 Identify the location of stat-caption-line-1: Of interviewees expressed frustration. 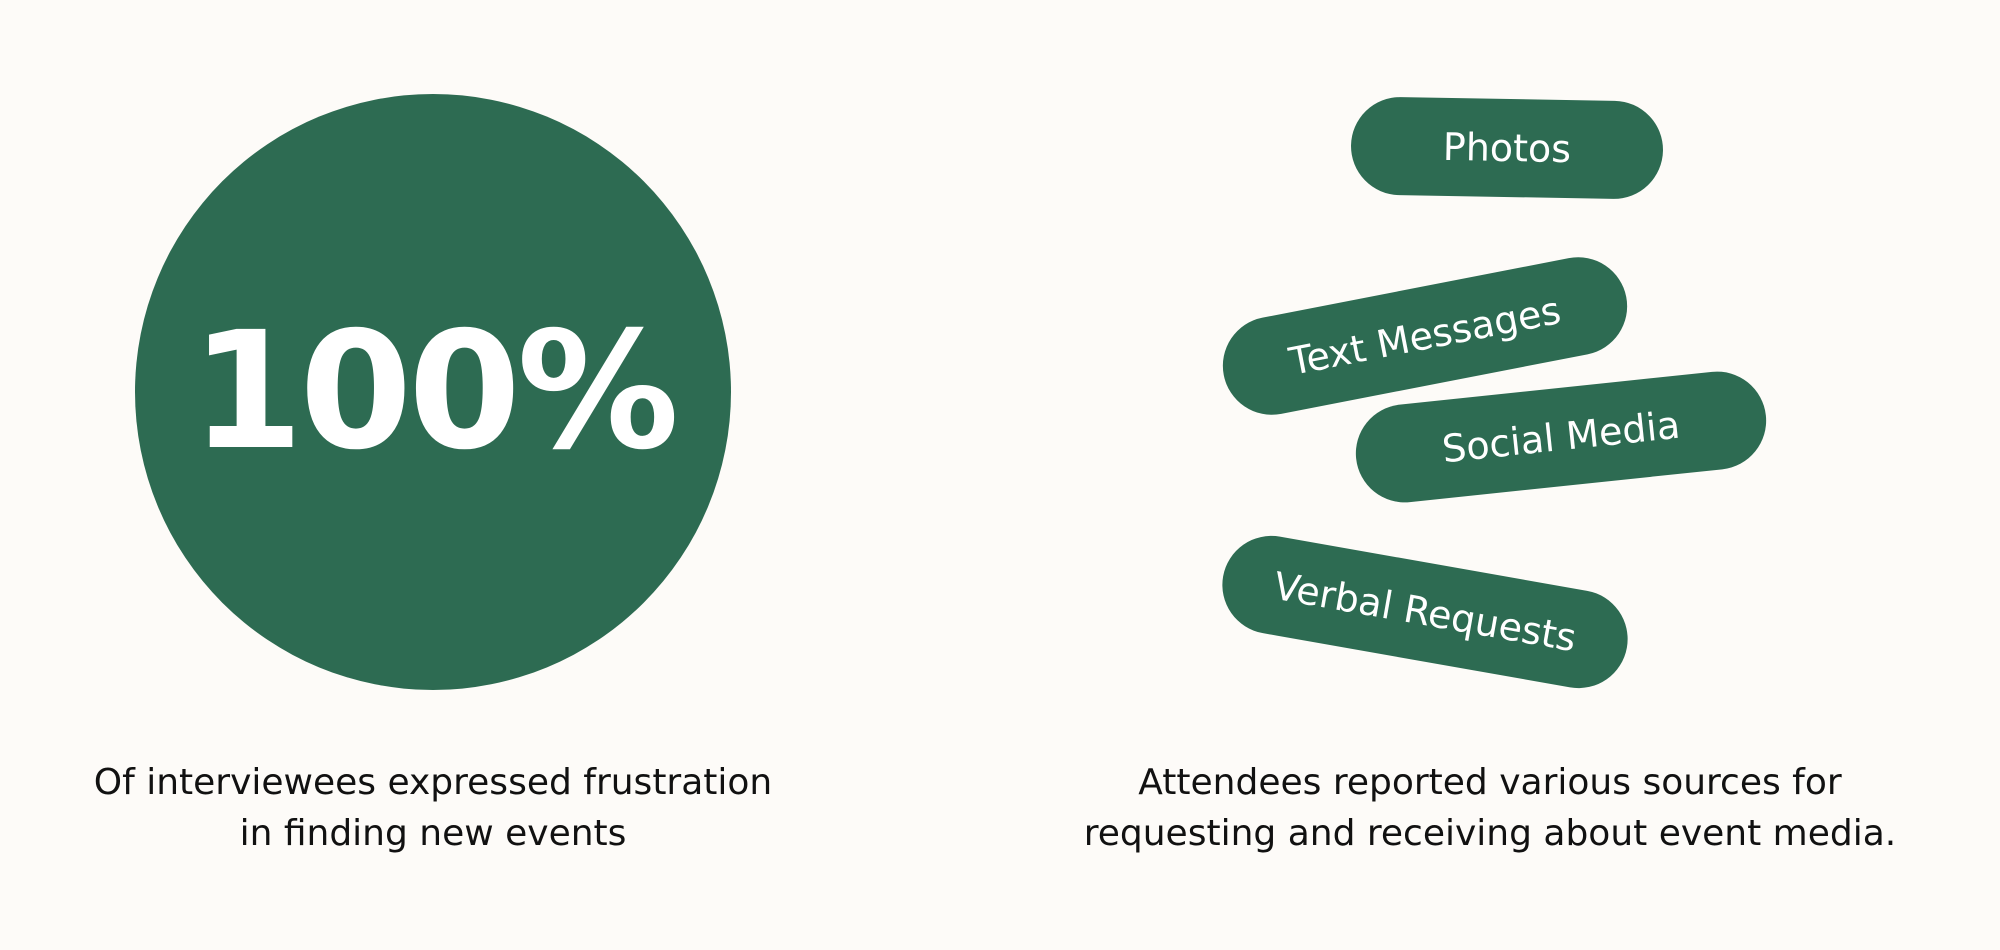
(433, 782).